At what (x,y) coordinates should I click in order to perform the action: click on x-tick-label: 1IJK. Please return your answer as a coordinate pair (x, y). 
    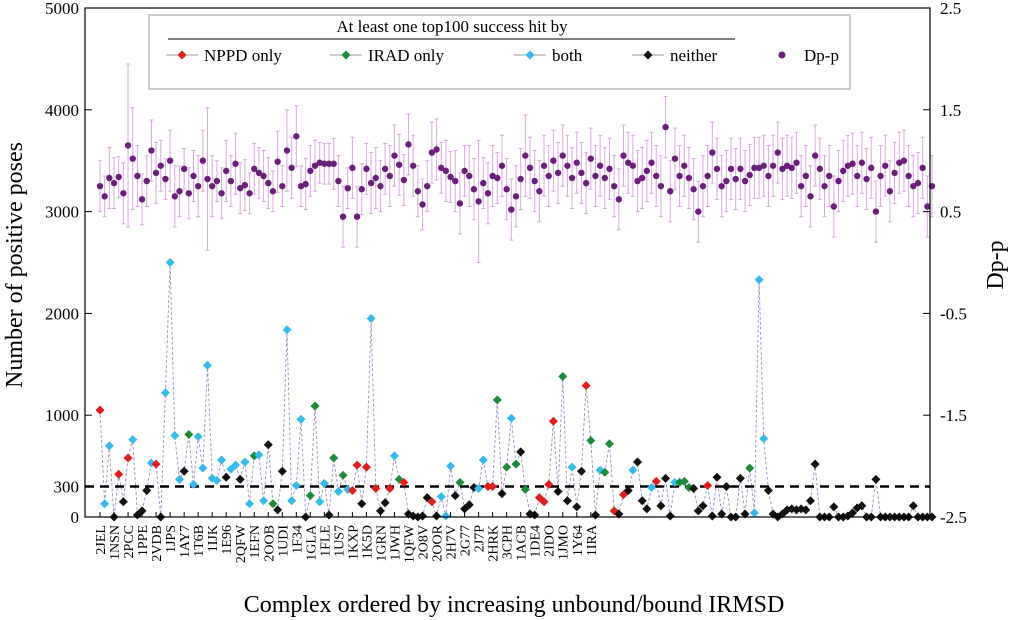
    Looking at the image, I should click on (213, 538).